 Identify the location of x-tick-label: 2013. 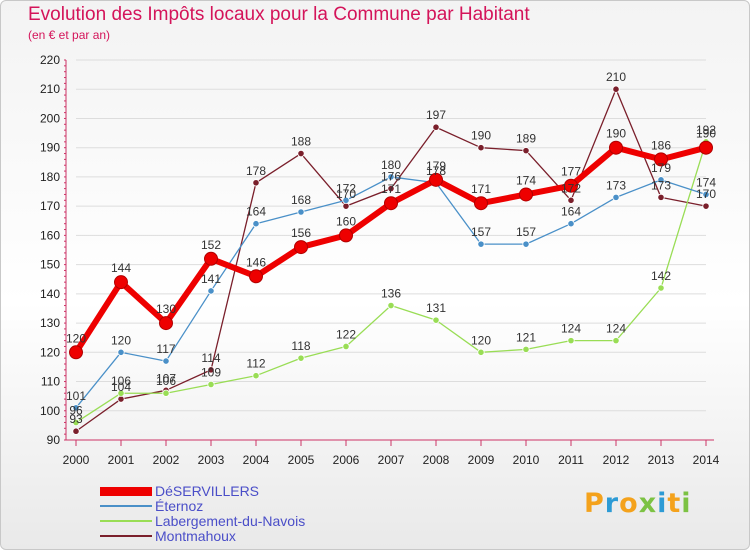
(661, 460).